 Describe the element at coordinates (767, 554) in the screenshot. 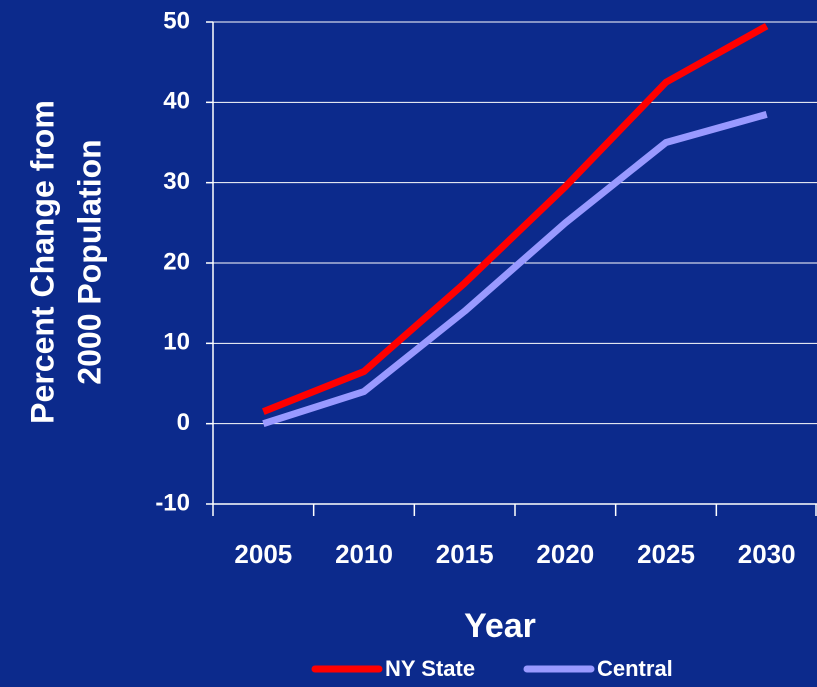

I see `x-tick-label: 2030` at that location.